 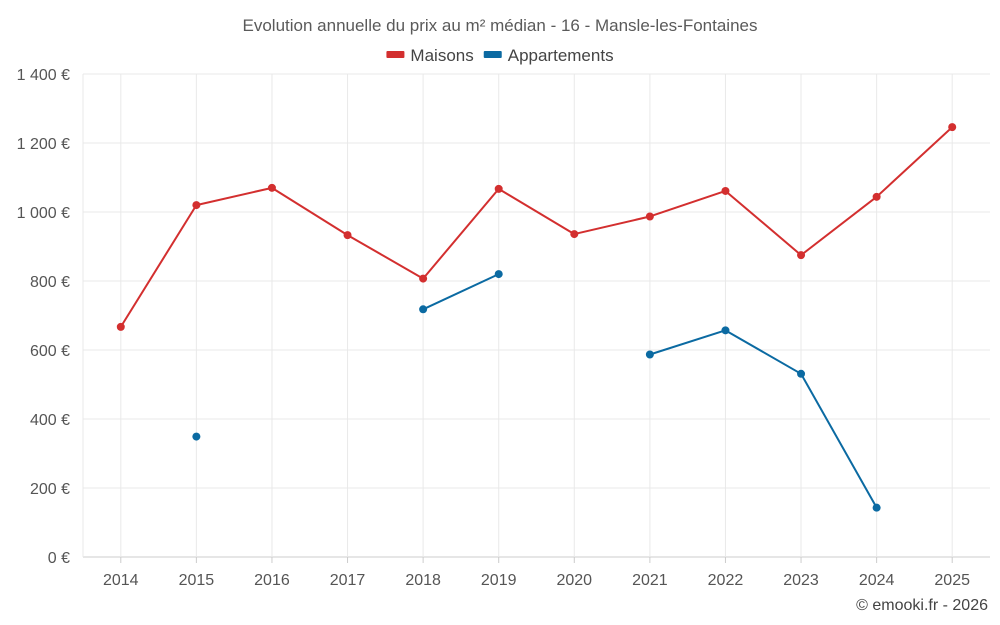 I want to click on x-tick-label: 2024, so click(x=877, y=580).